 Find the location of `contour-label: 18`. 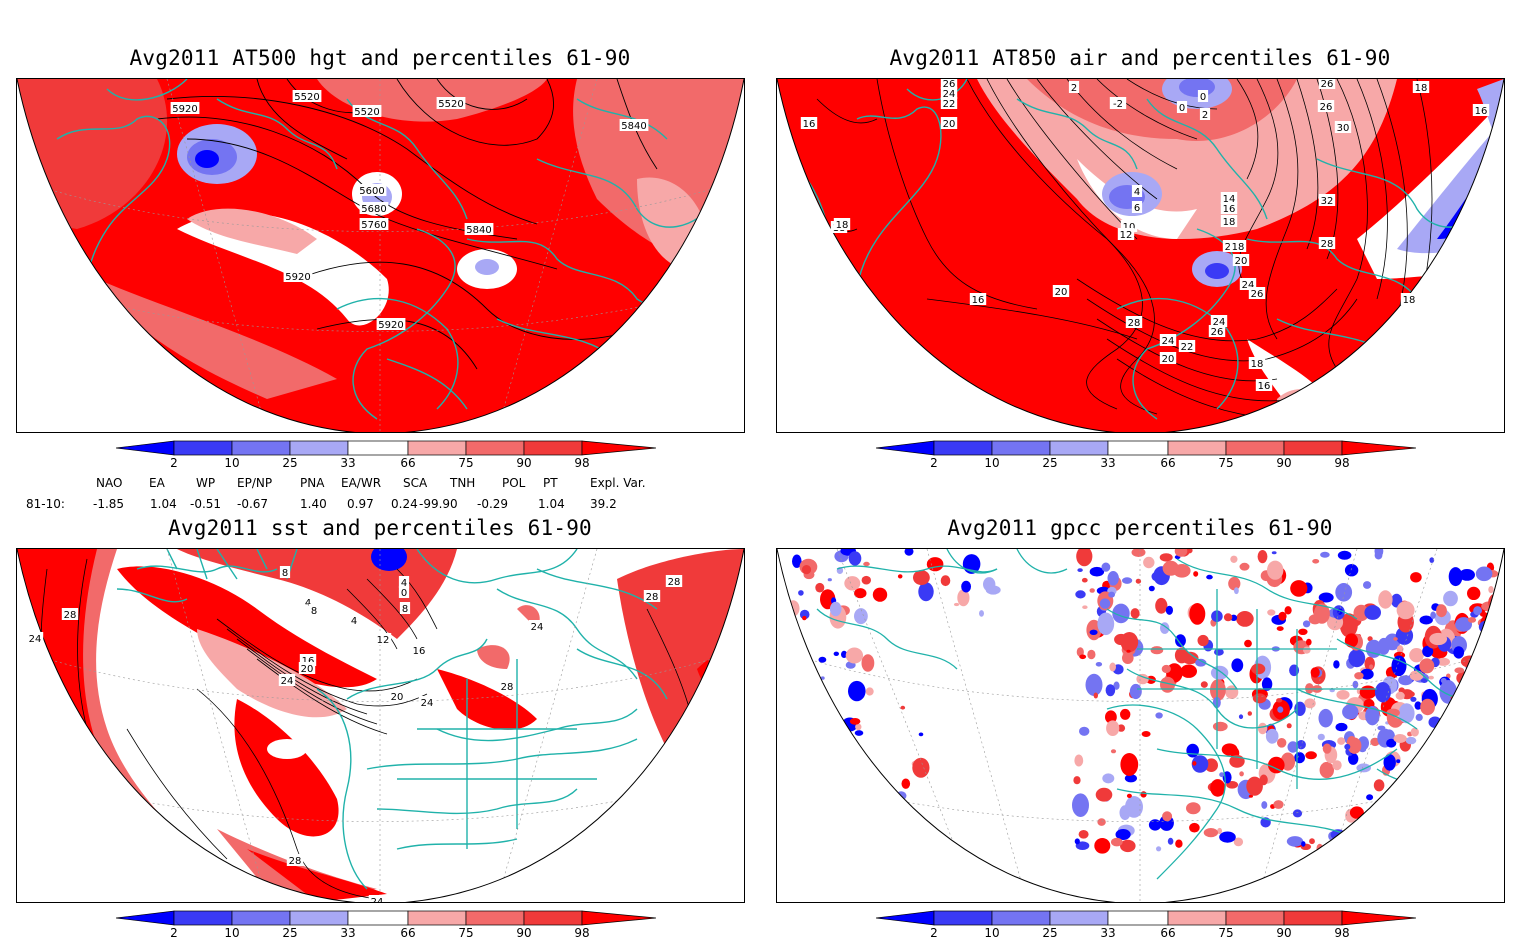

contour-label: 18 is located at coordinates (1238, 247).